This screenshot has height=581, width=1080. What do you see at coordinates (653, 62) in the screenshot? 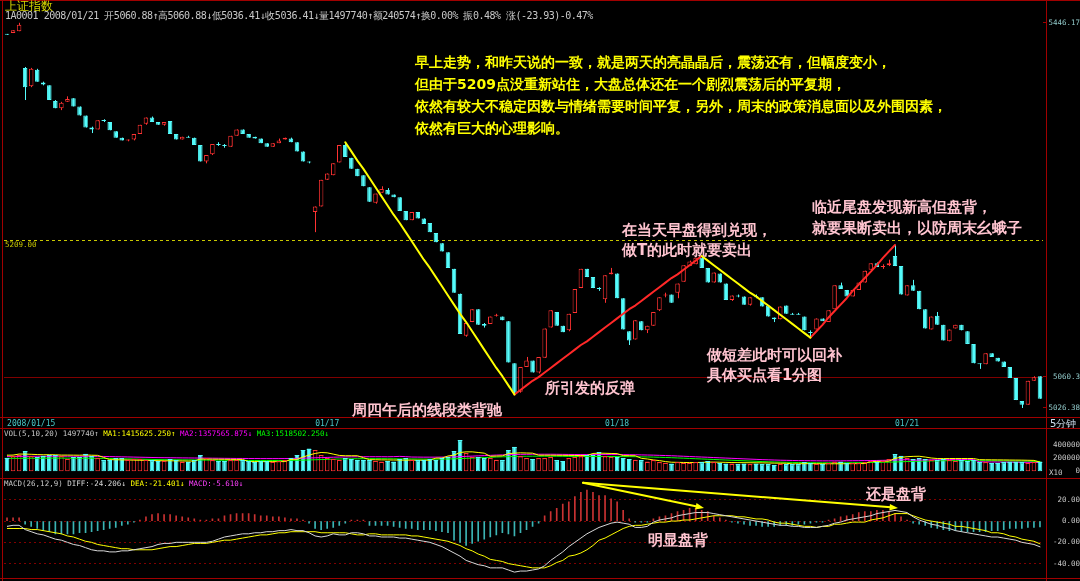
I see `annotation: 早上走势，和昨天说的一致，就是两天的亮晶晶后，震荡还有，但幅度变小，` at bounding box center [653, 62].